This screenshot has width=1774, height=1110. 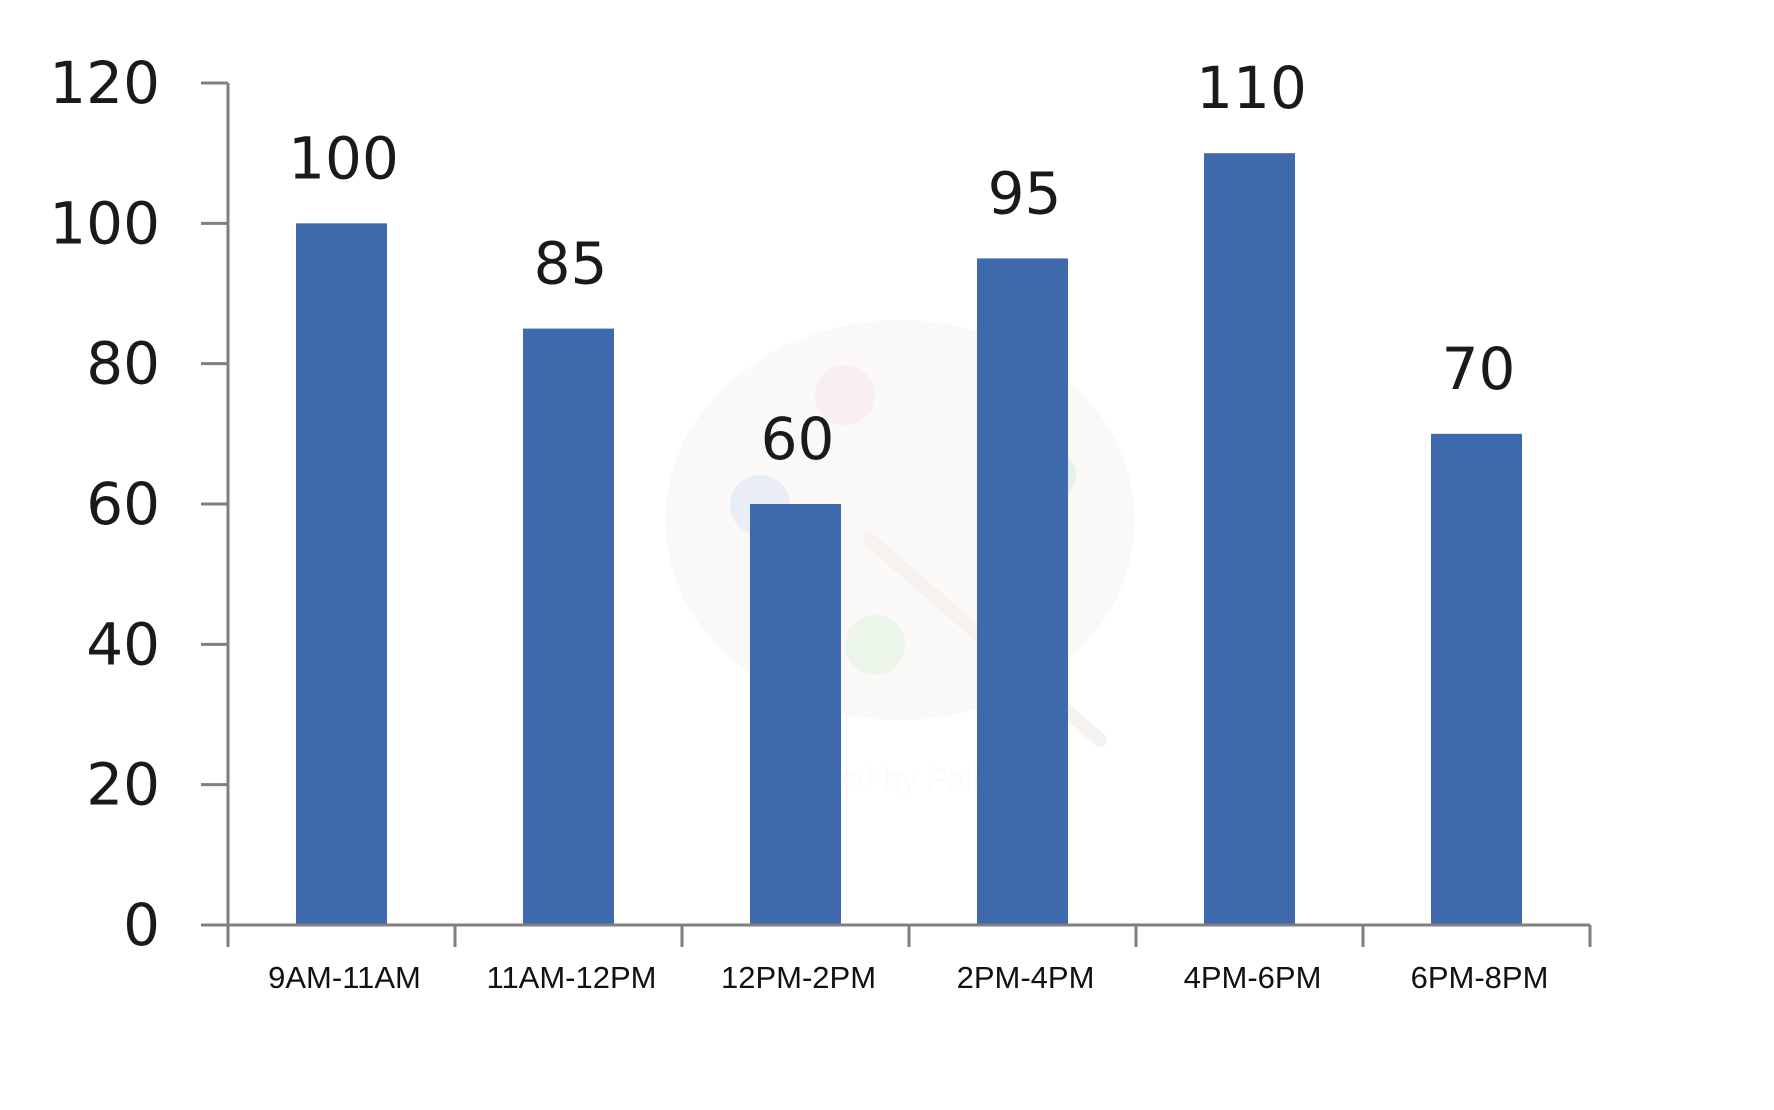 I want to click on data-label: 95, so click(x=1025, y=193).